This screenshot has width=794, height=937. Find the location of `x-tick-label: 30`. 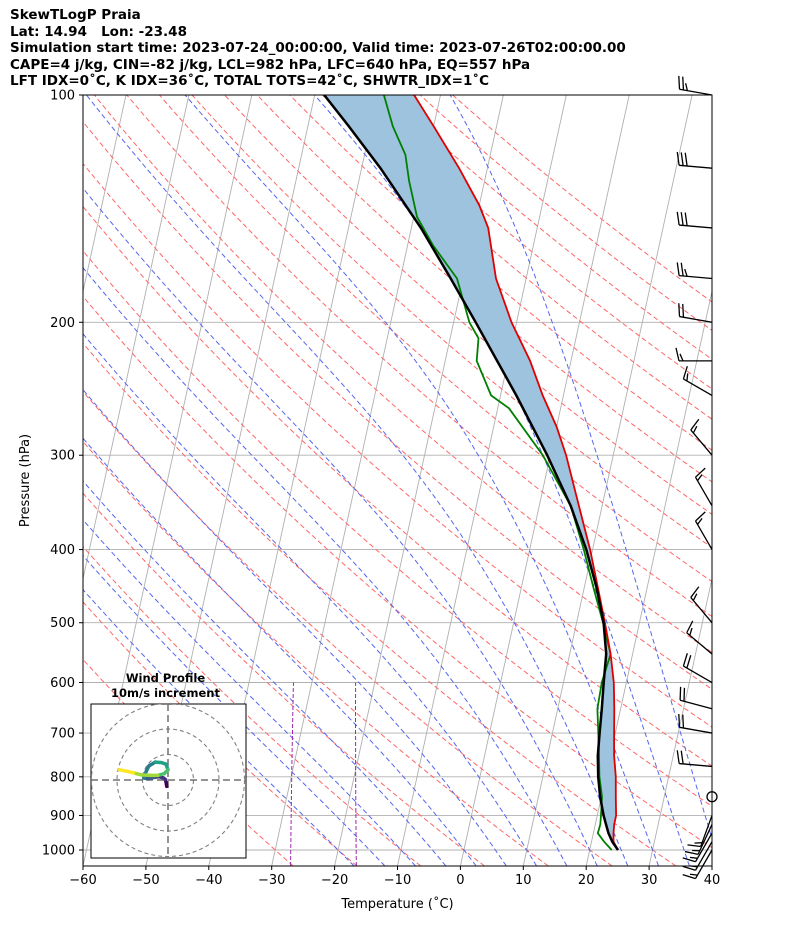

x-tick-label: 30 is located at coordinates (649, 880).